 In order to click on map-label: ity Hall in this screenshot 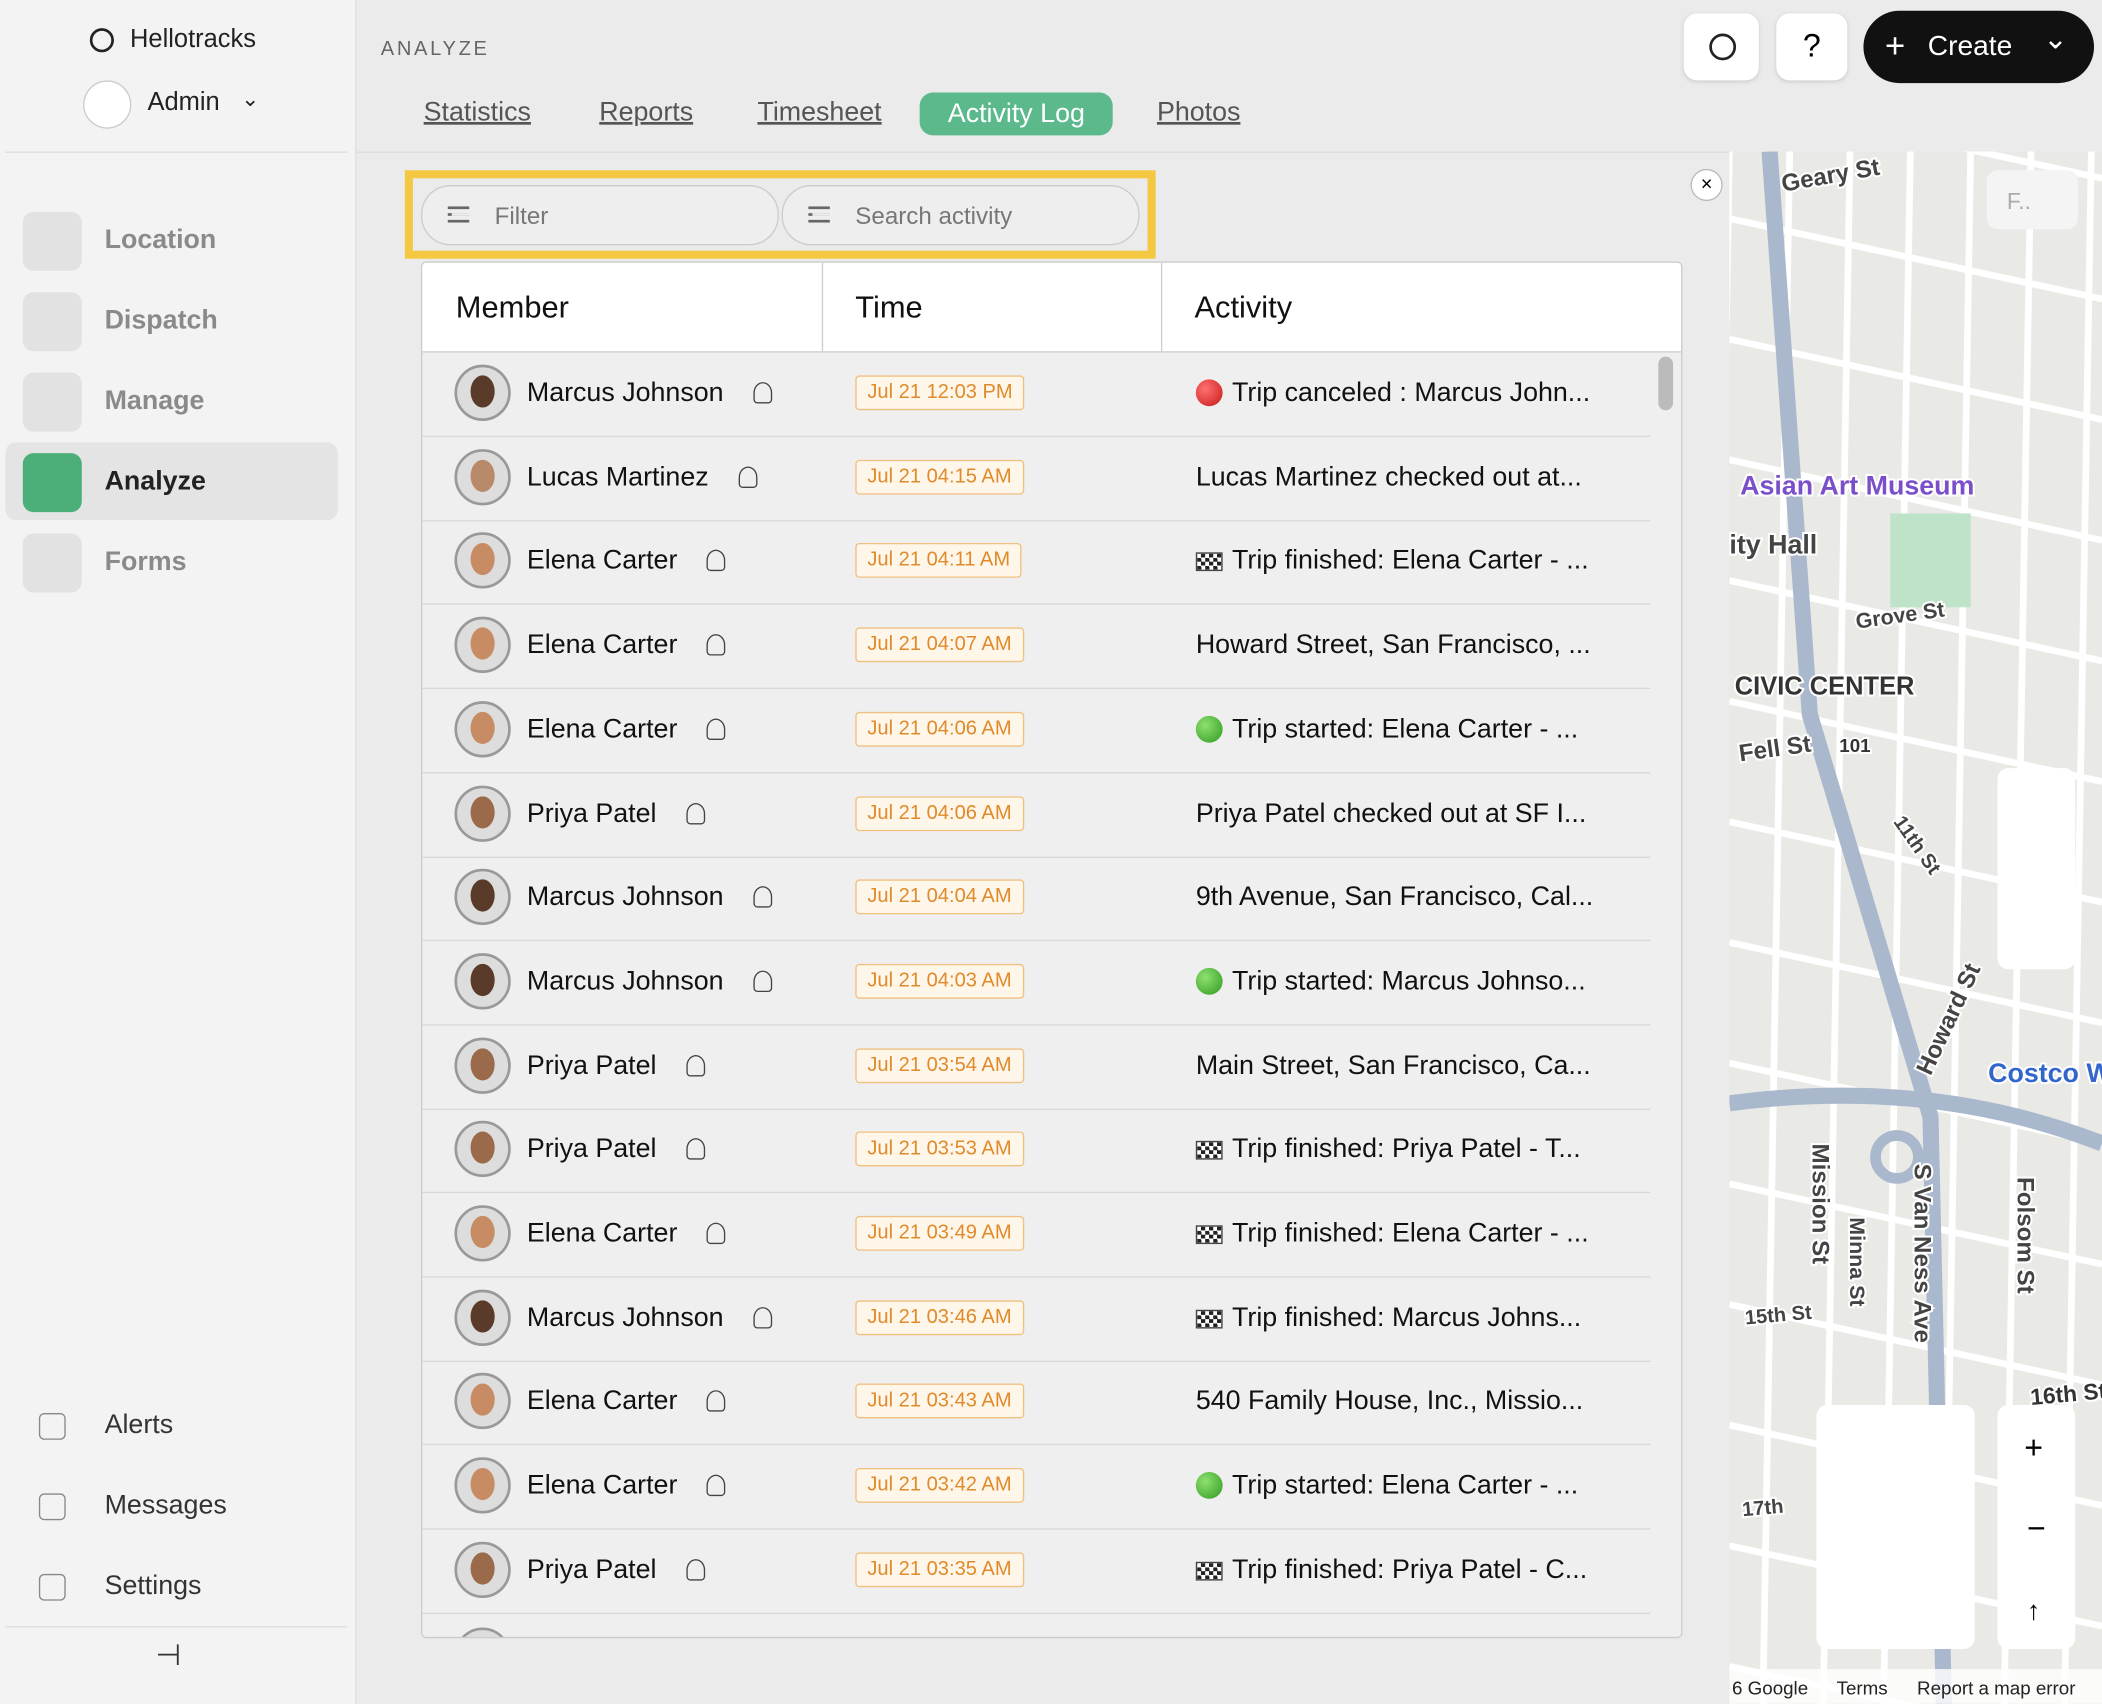, I will do `click(1773, 545)`.